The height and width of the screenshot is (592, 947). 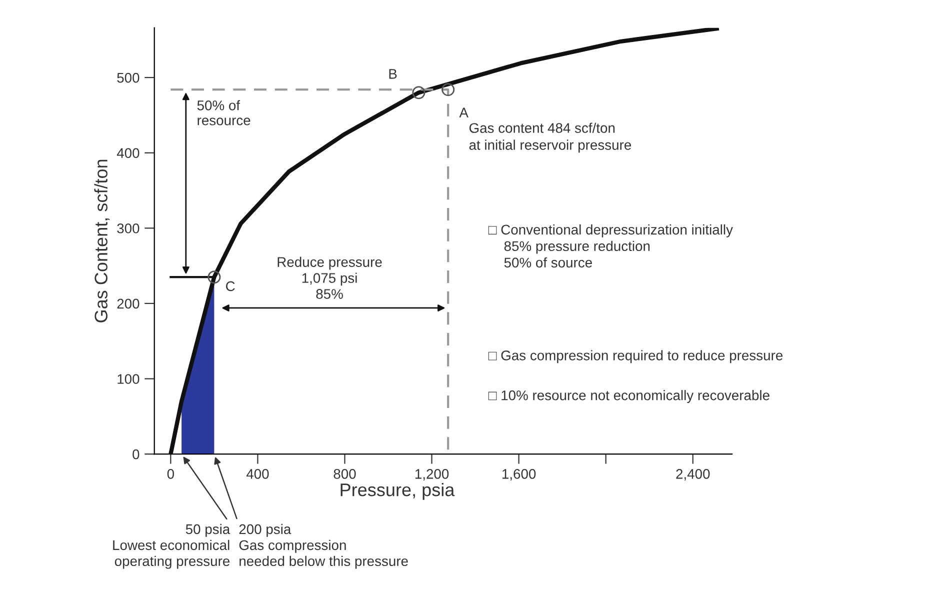 I want to click on y-tick-label: 200, so click(x=128, y=303).